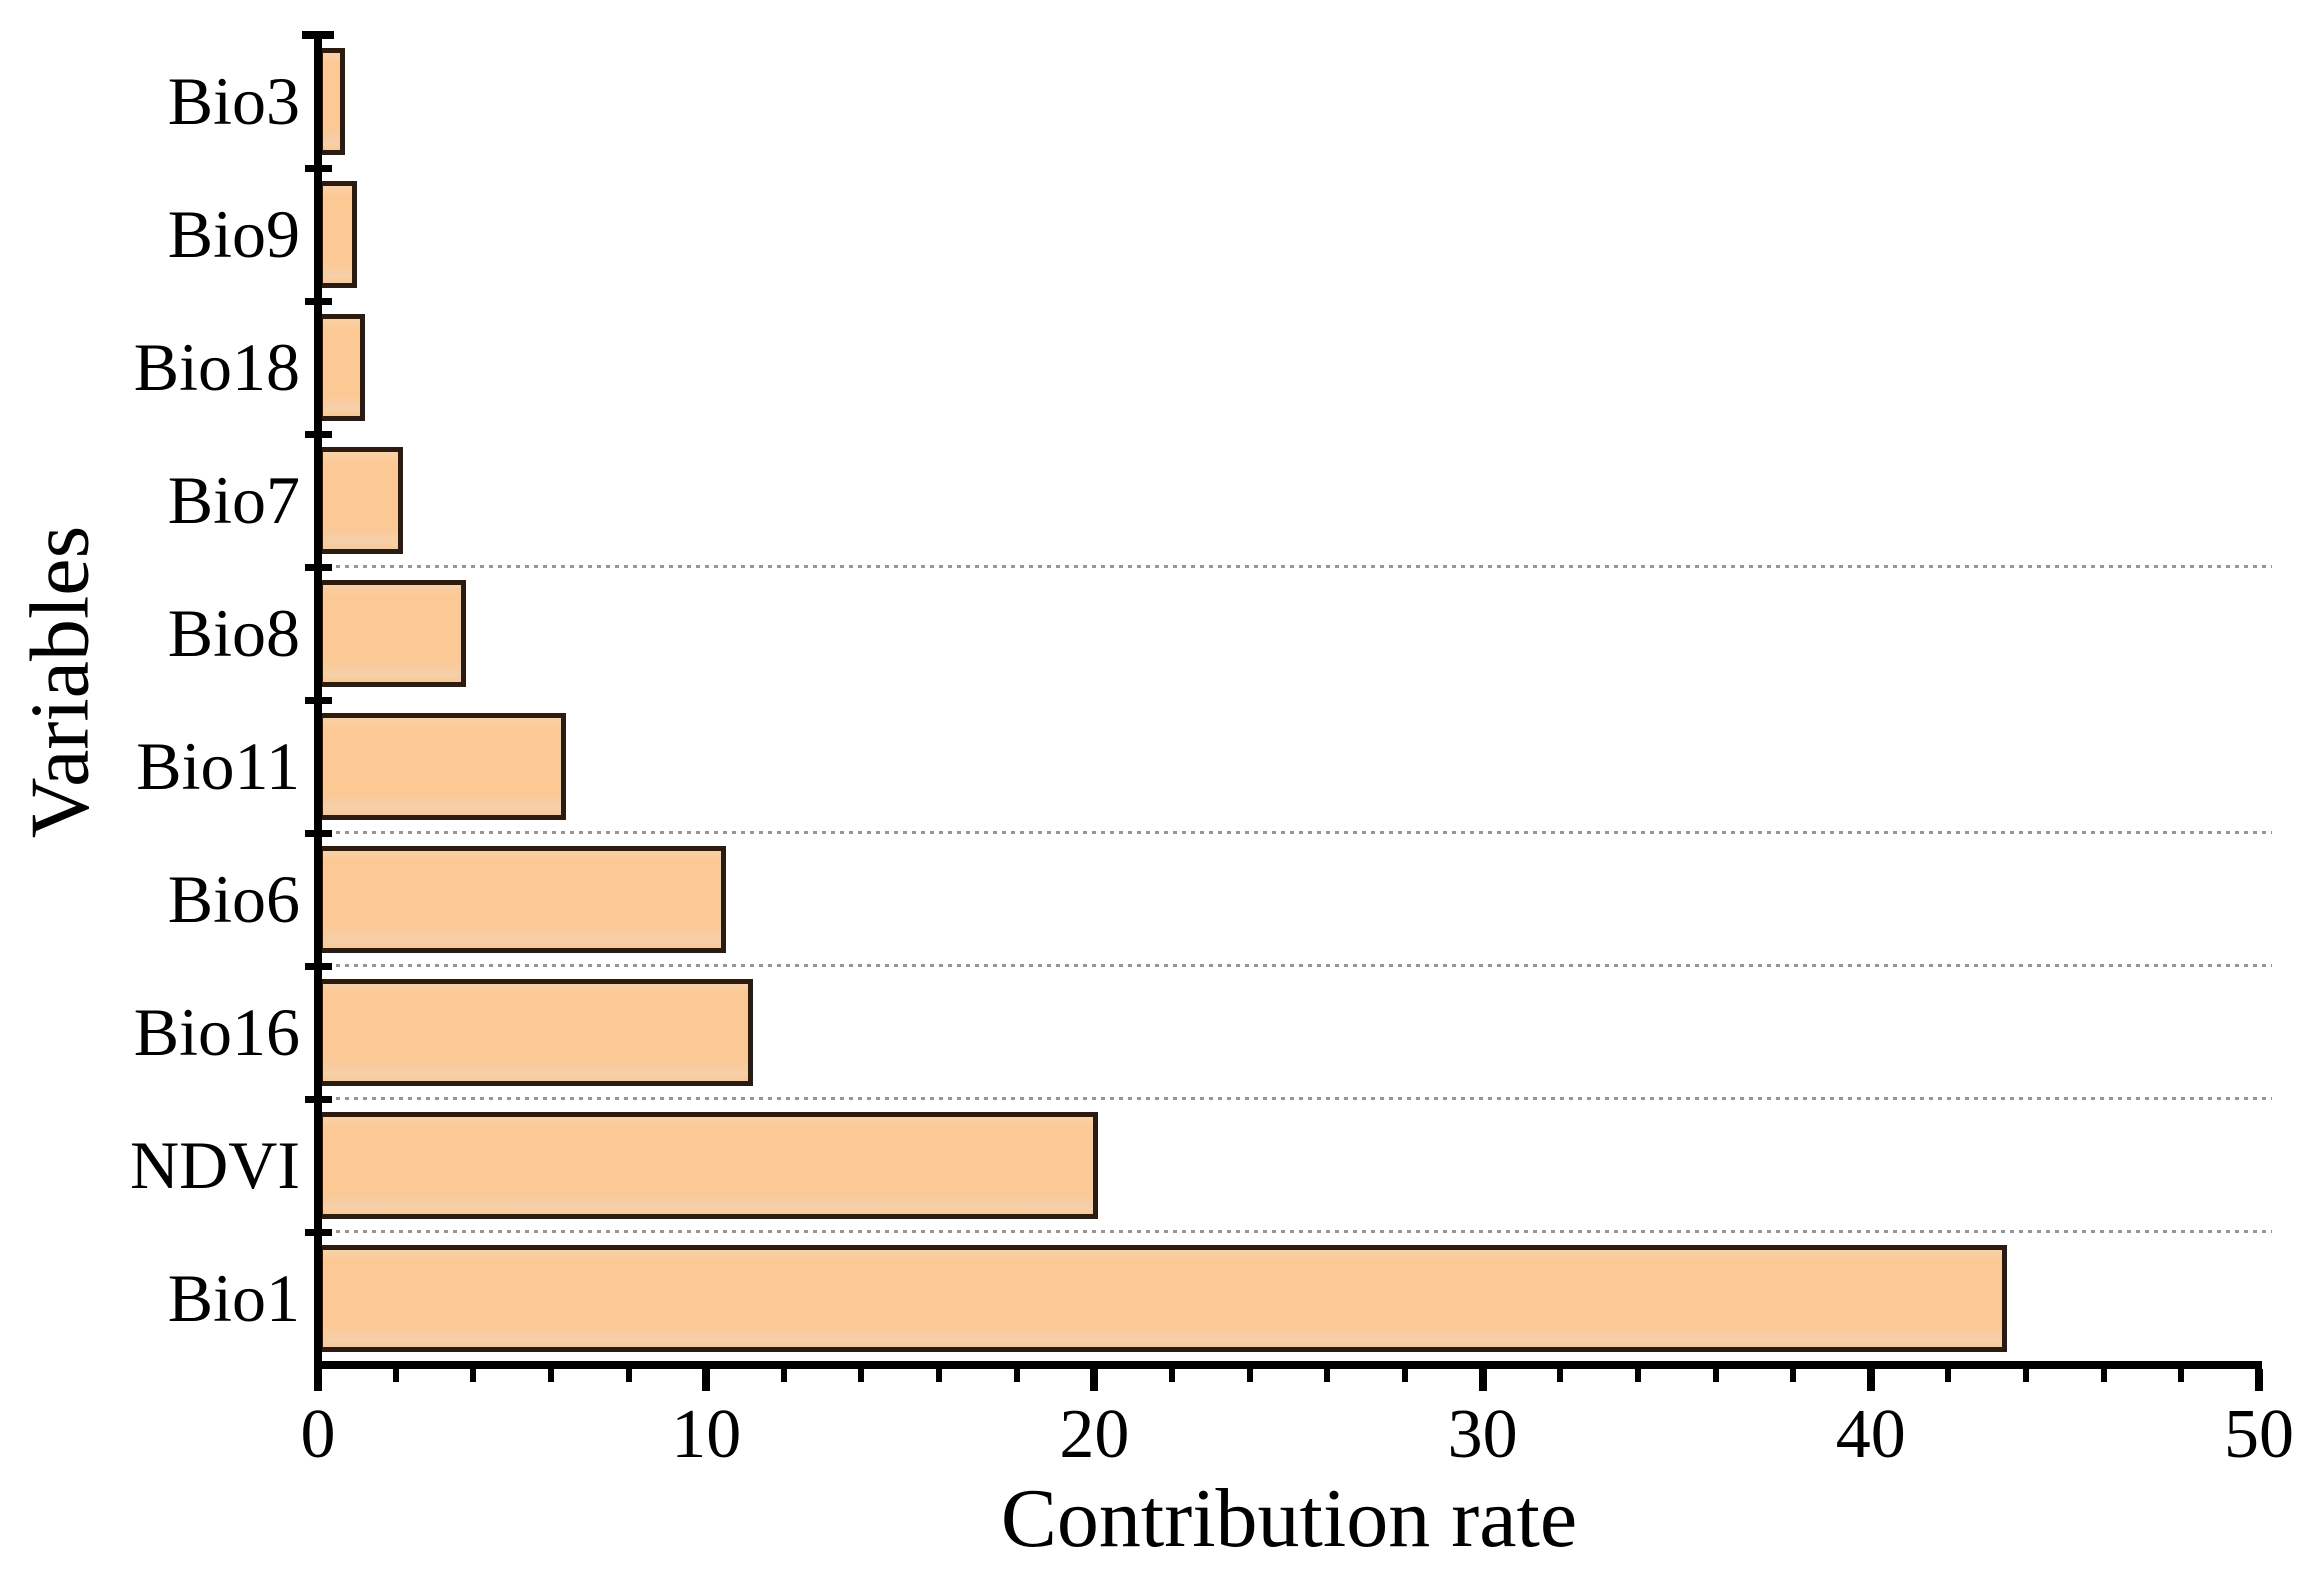 The image size is (2316, 1577). What do you see at coordinates (708, 1165) in the screenshot?
I see `bar-ndvi` at bounding box center [708, 1165].